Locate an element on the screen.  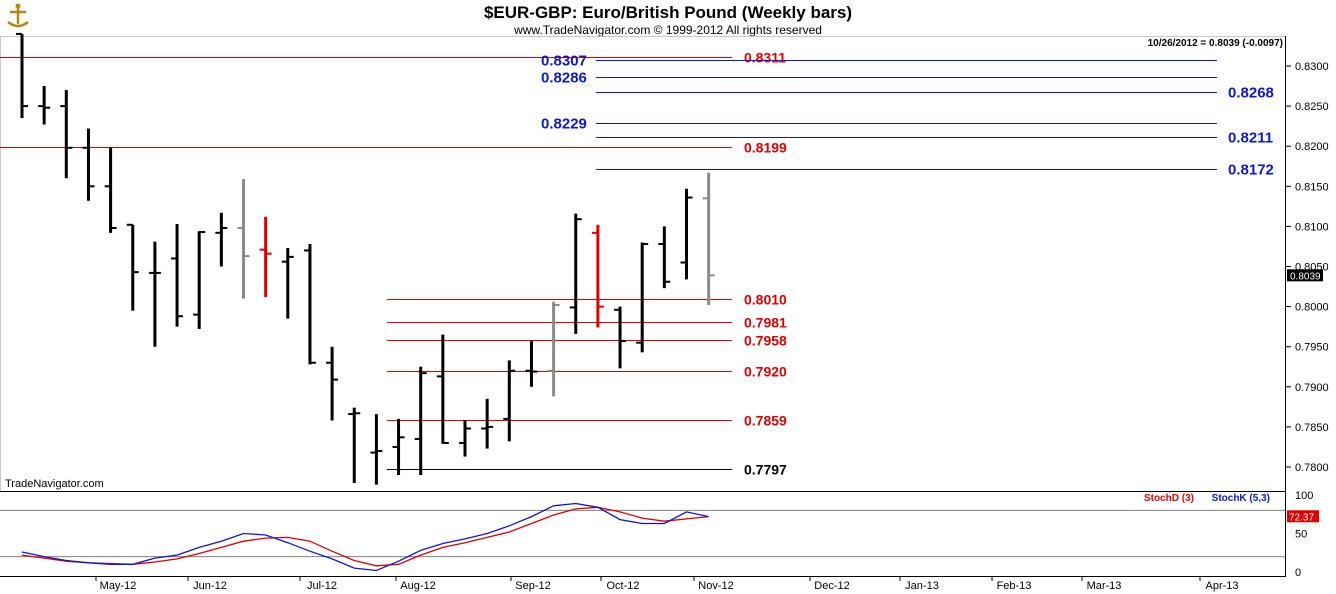
stoch-value-badge is located at coordinates (1303, 516).